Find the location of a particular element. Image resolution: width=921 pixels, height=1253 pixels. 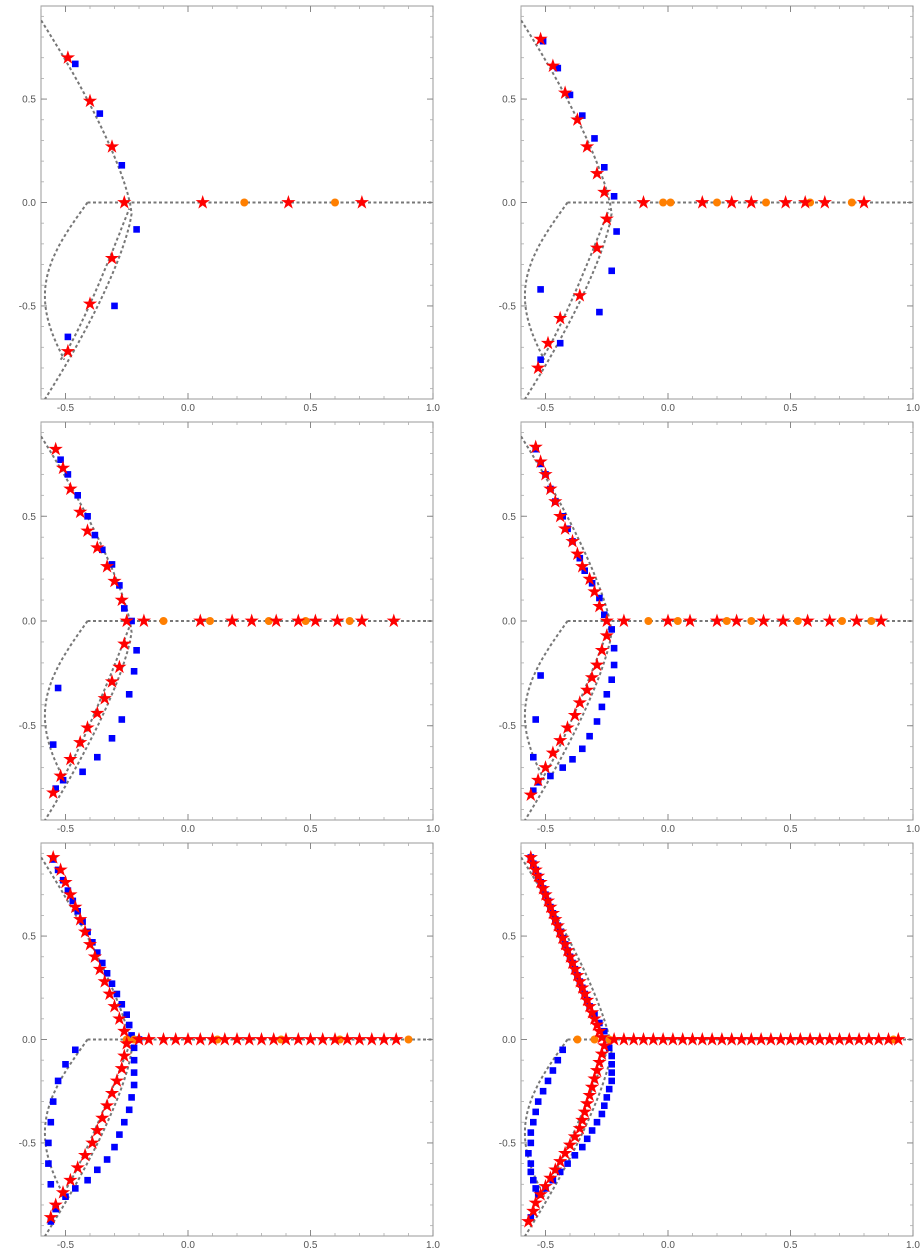

guide-curves is located at coordinates (237, 208).